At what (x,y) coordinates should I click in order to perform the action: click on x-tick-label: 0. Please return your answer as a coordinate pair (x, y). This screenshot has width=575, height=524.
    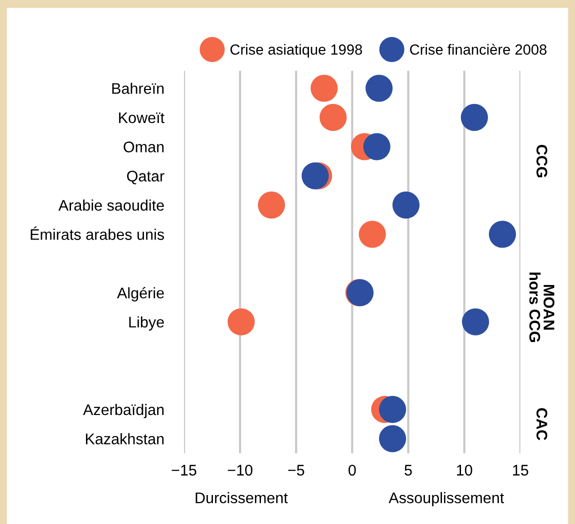
    Looking at the image, I should click on (352, 470).